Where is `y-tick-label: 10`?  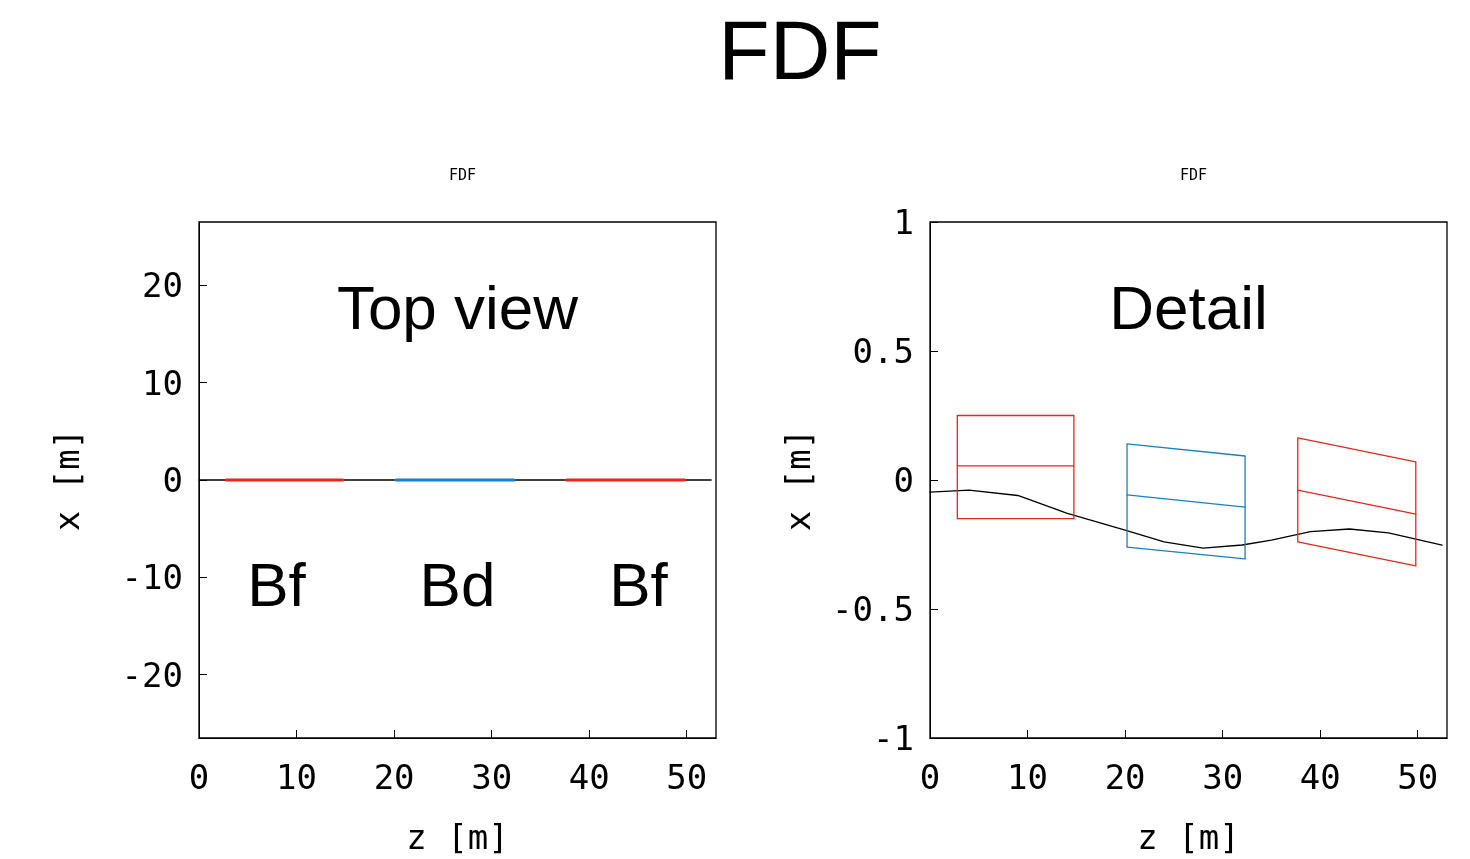
y-tick-label: 10 is located at coordinates (162, 382).